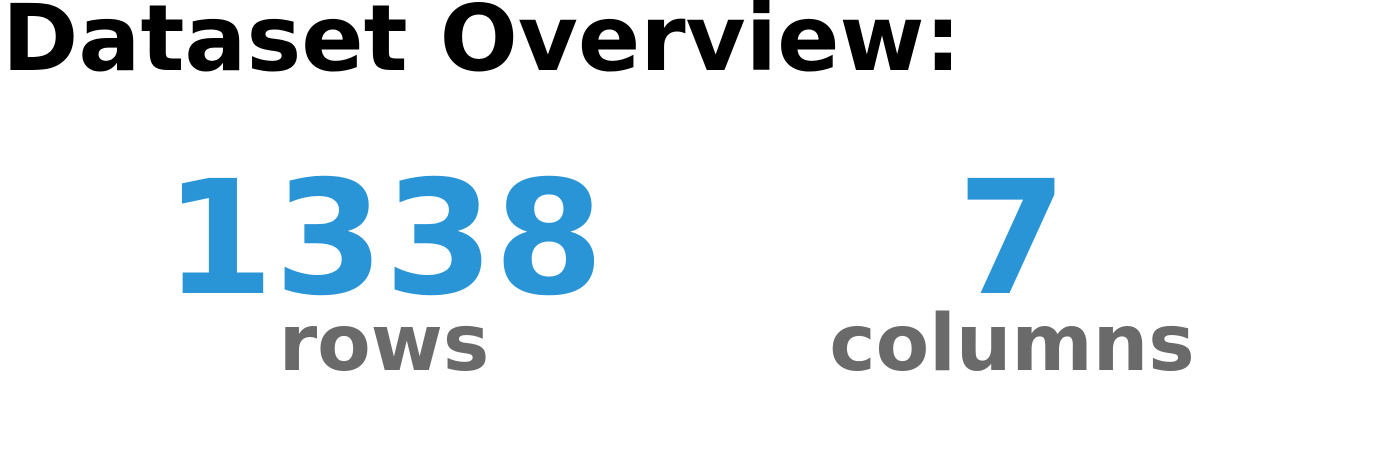 Image resolution: width=1395 pixels, height=453 pixels. I want to click on page-title: Dataset Overview:, so click(482, 46).